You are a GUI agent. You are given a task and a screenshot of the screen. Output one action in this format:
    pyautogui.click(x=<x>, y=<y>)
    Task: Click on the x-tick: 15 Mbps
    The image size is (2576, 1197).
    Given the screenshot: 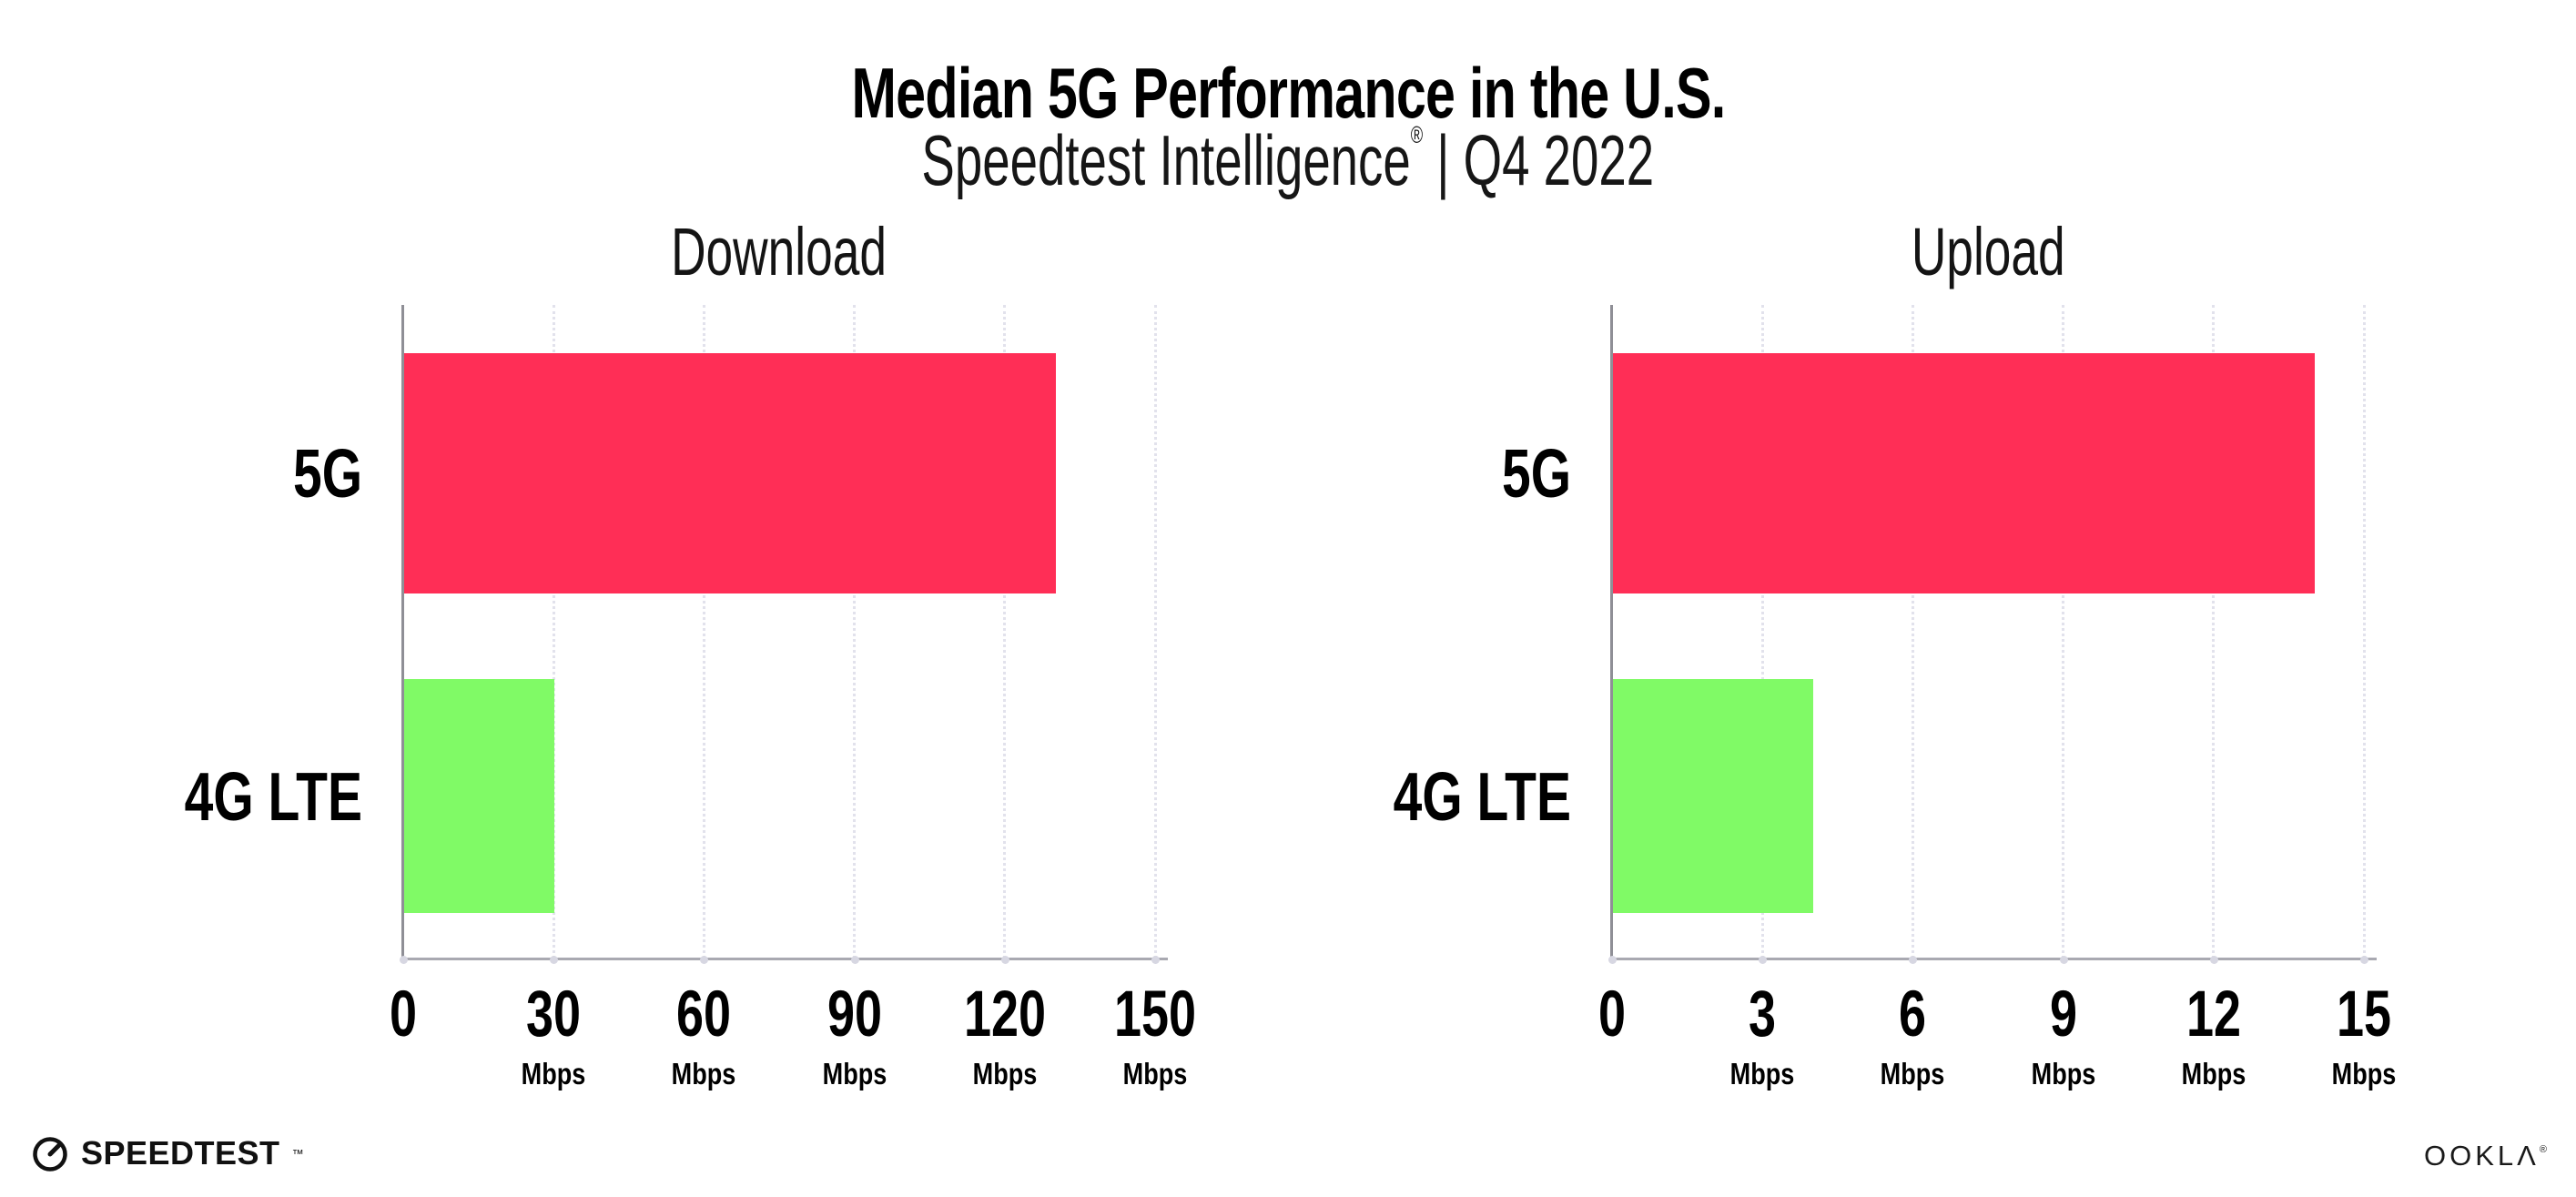 What is the action you would take?
    pyautogui.click(x=2364, y=1034)
    